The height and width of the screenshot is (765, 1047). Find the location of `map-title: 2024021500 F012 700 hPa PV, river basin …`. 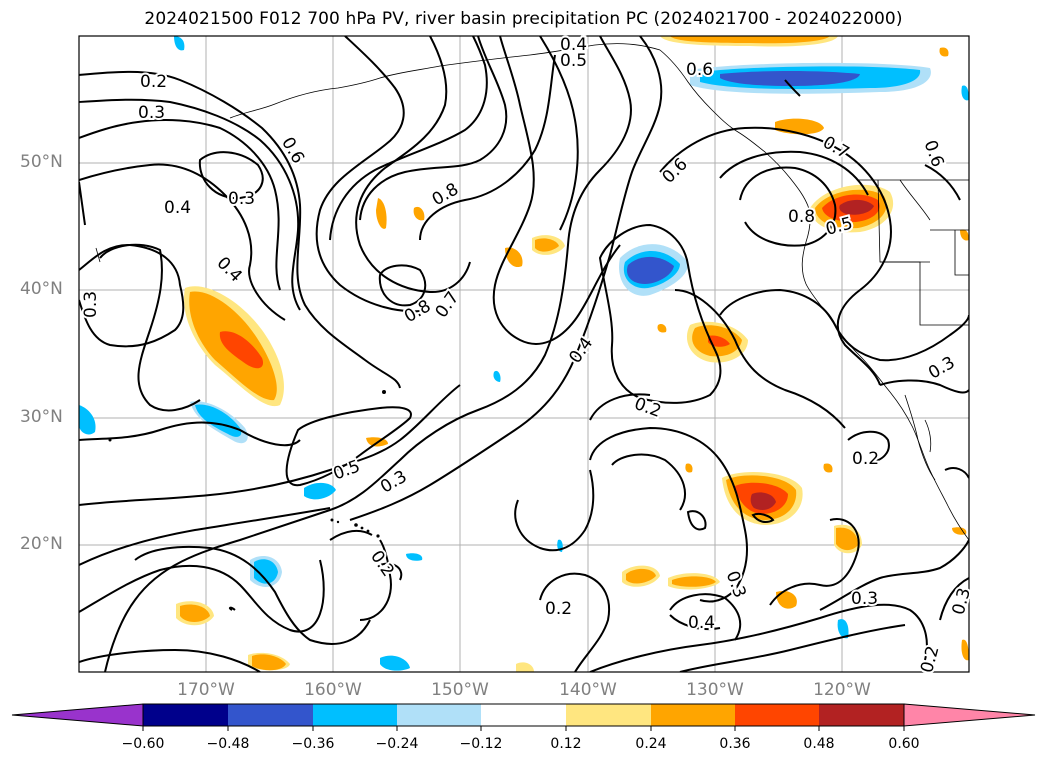

map-title: 2024021500 F012 700 hPa PV, river basin … is located at coordinates (523, 19).